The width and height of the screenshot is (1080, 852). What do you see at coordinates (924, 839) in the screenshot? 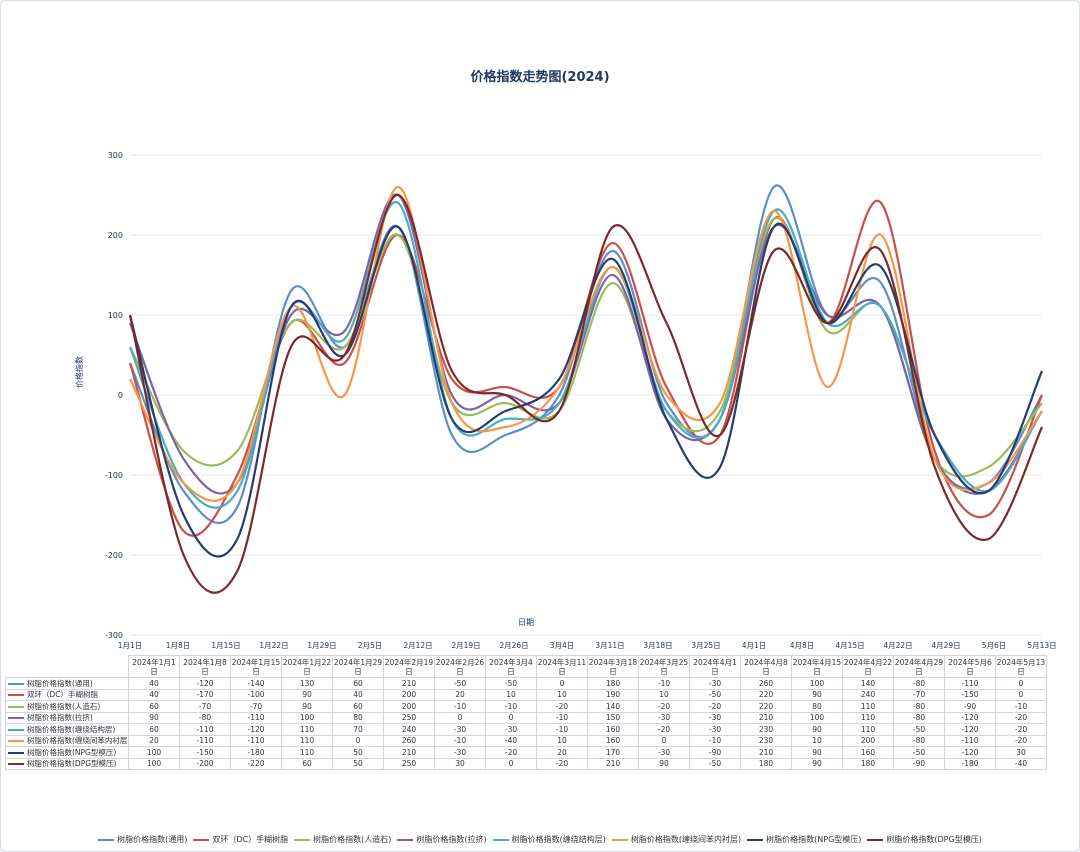
I see `legend-item: 树脂价格指数(DPG型模压)` at bounding box center [924, 839].